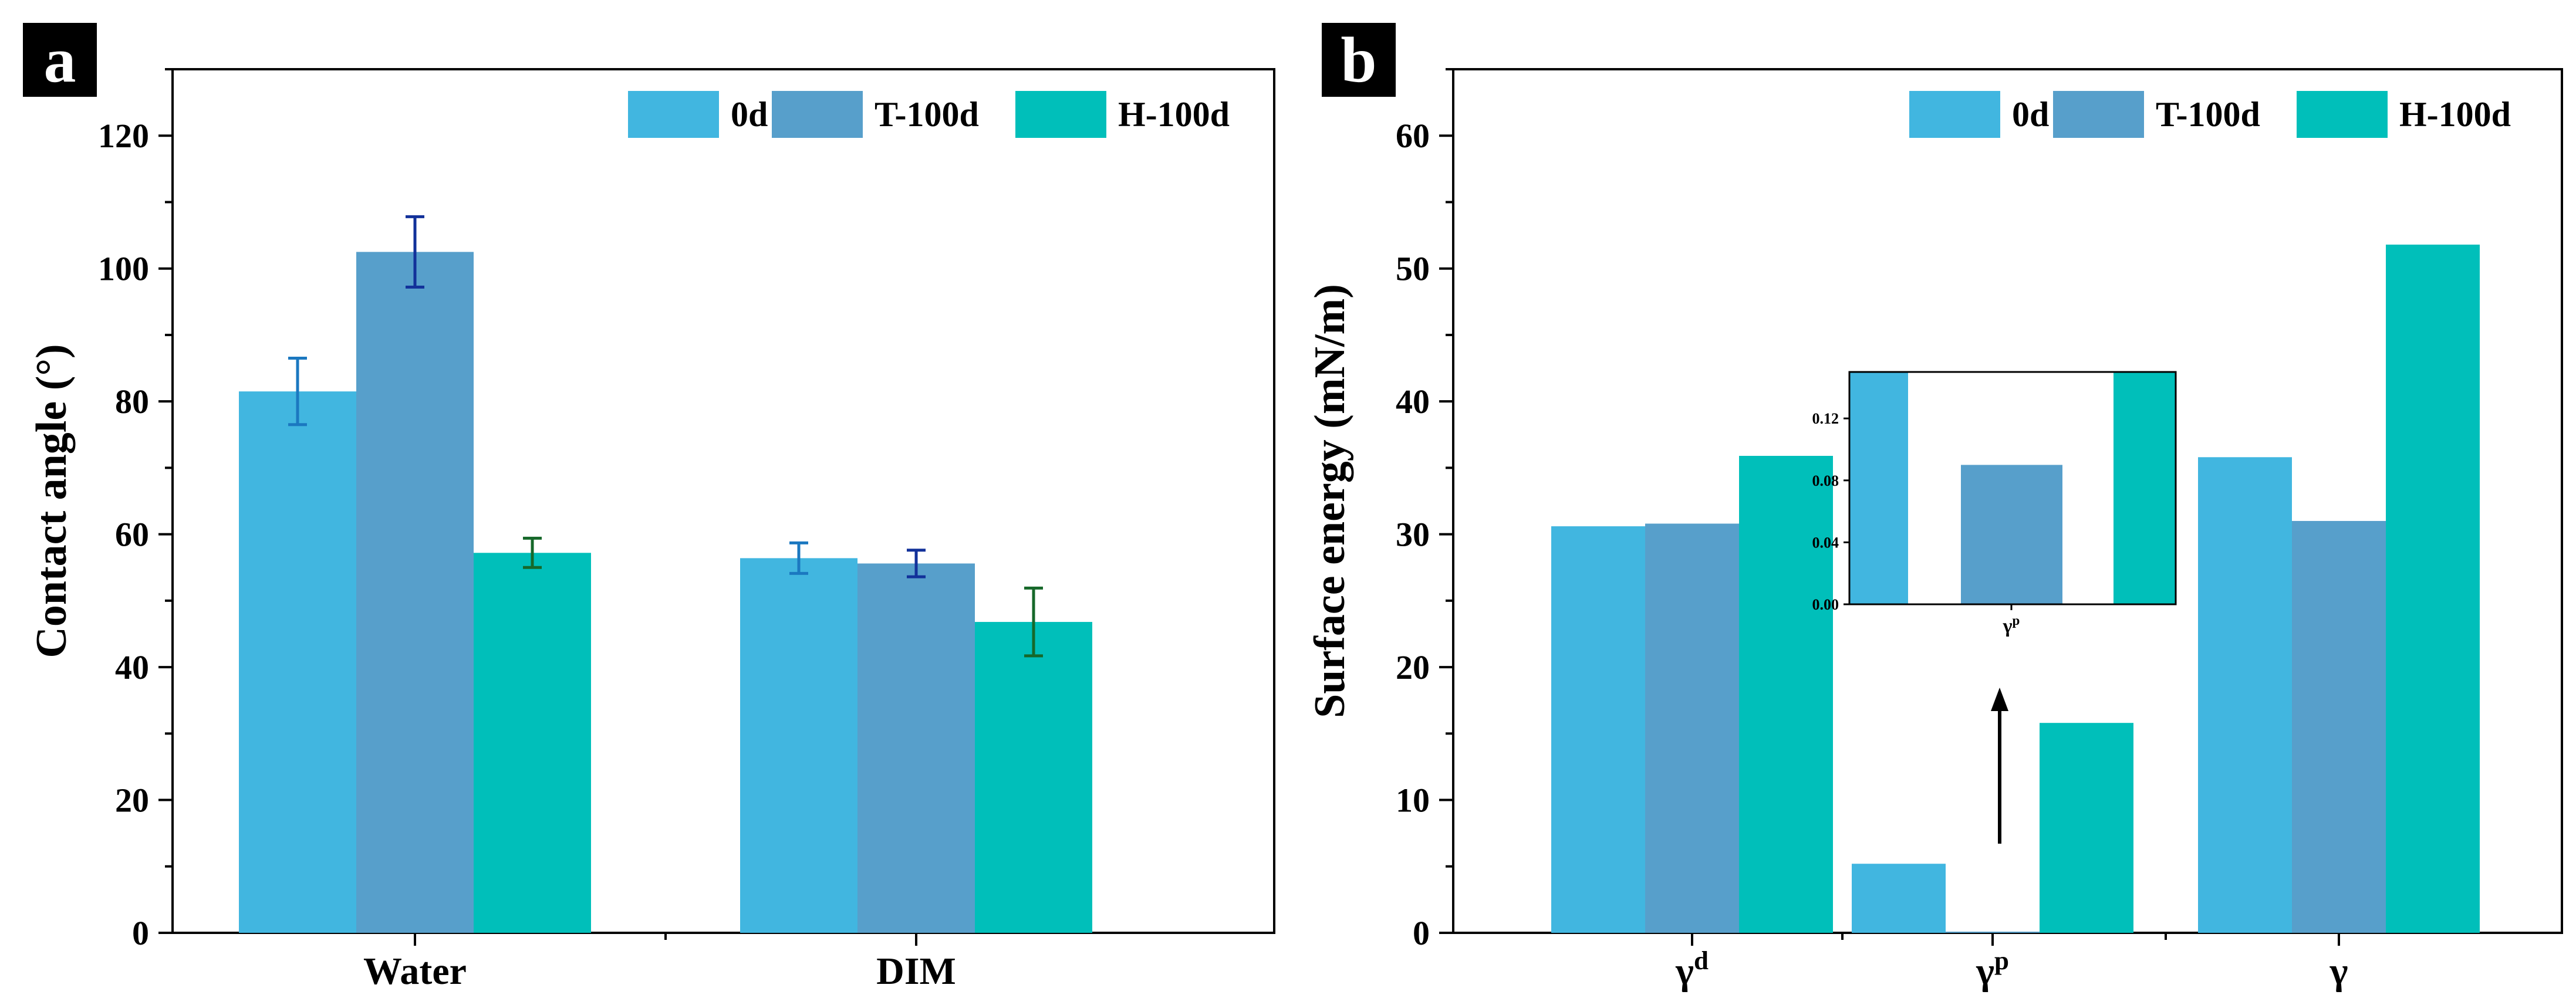 This screenshot has height=1005, width=2576. What do you see at coordinates (415, 971) in the screenshot?
I see `x-tick-label: Water` at bounding box center [415, 971].